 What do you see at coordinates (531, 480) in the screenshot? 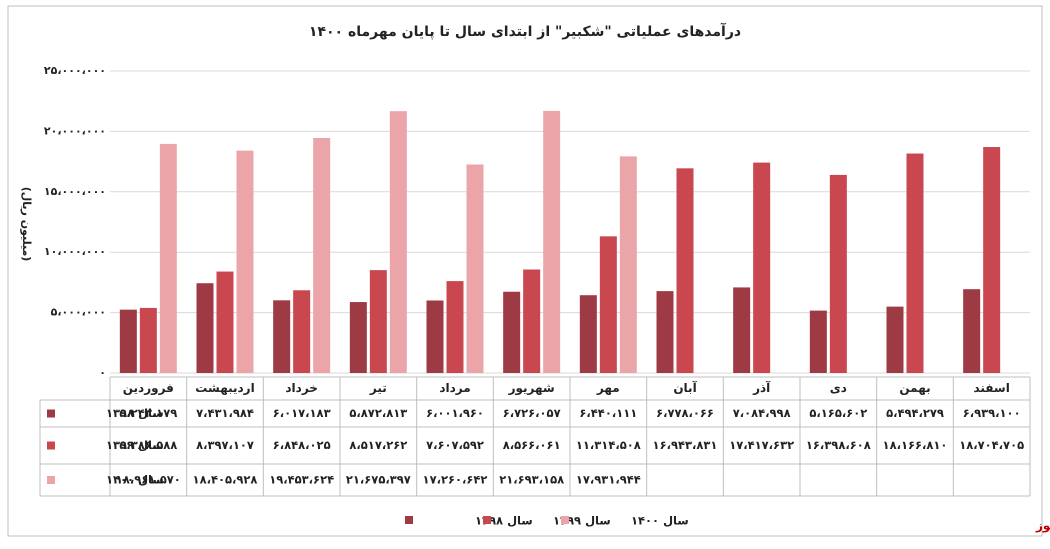
I see `table-value: ۲۱،۶۹۳،۱۵۸` at bounding box center [531, 480].